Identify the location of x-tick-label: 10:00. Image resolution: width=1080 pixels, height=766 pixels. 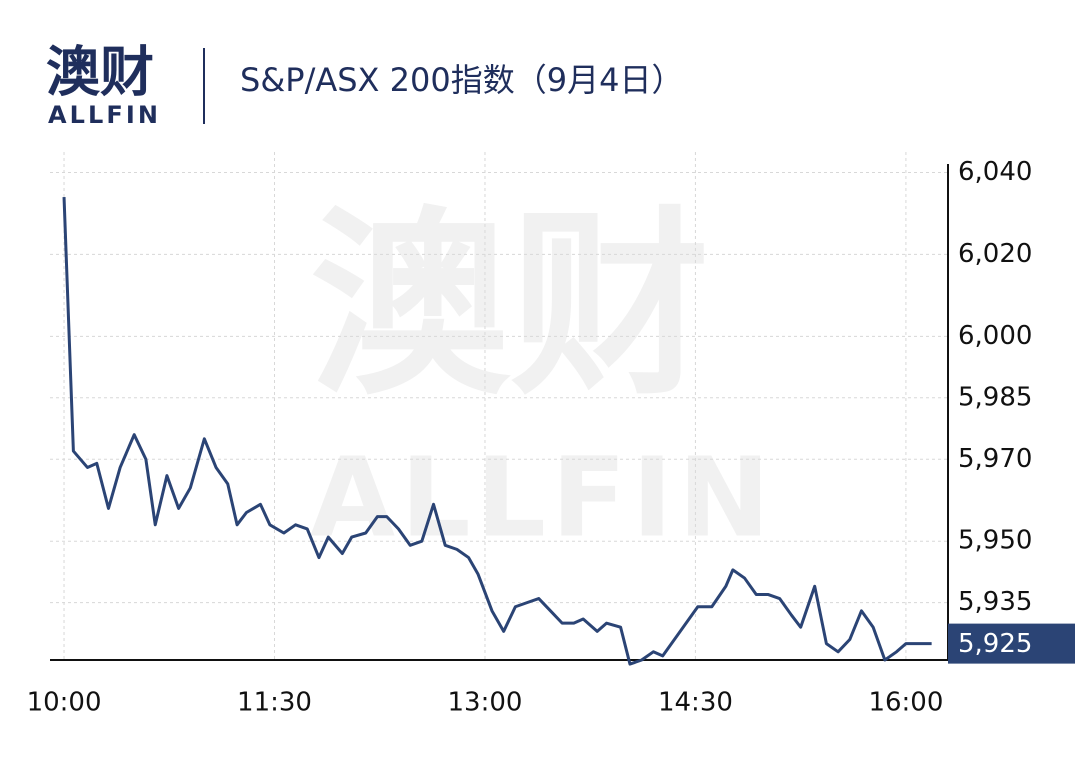
(64, 703).